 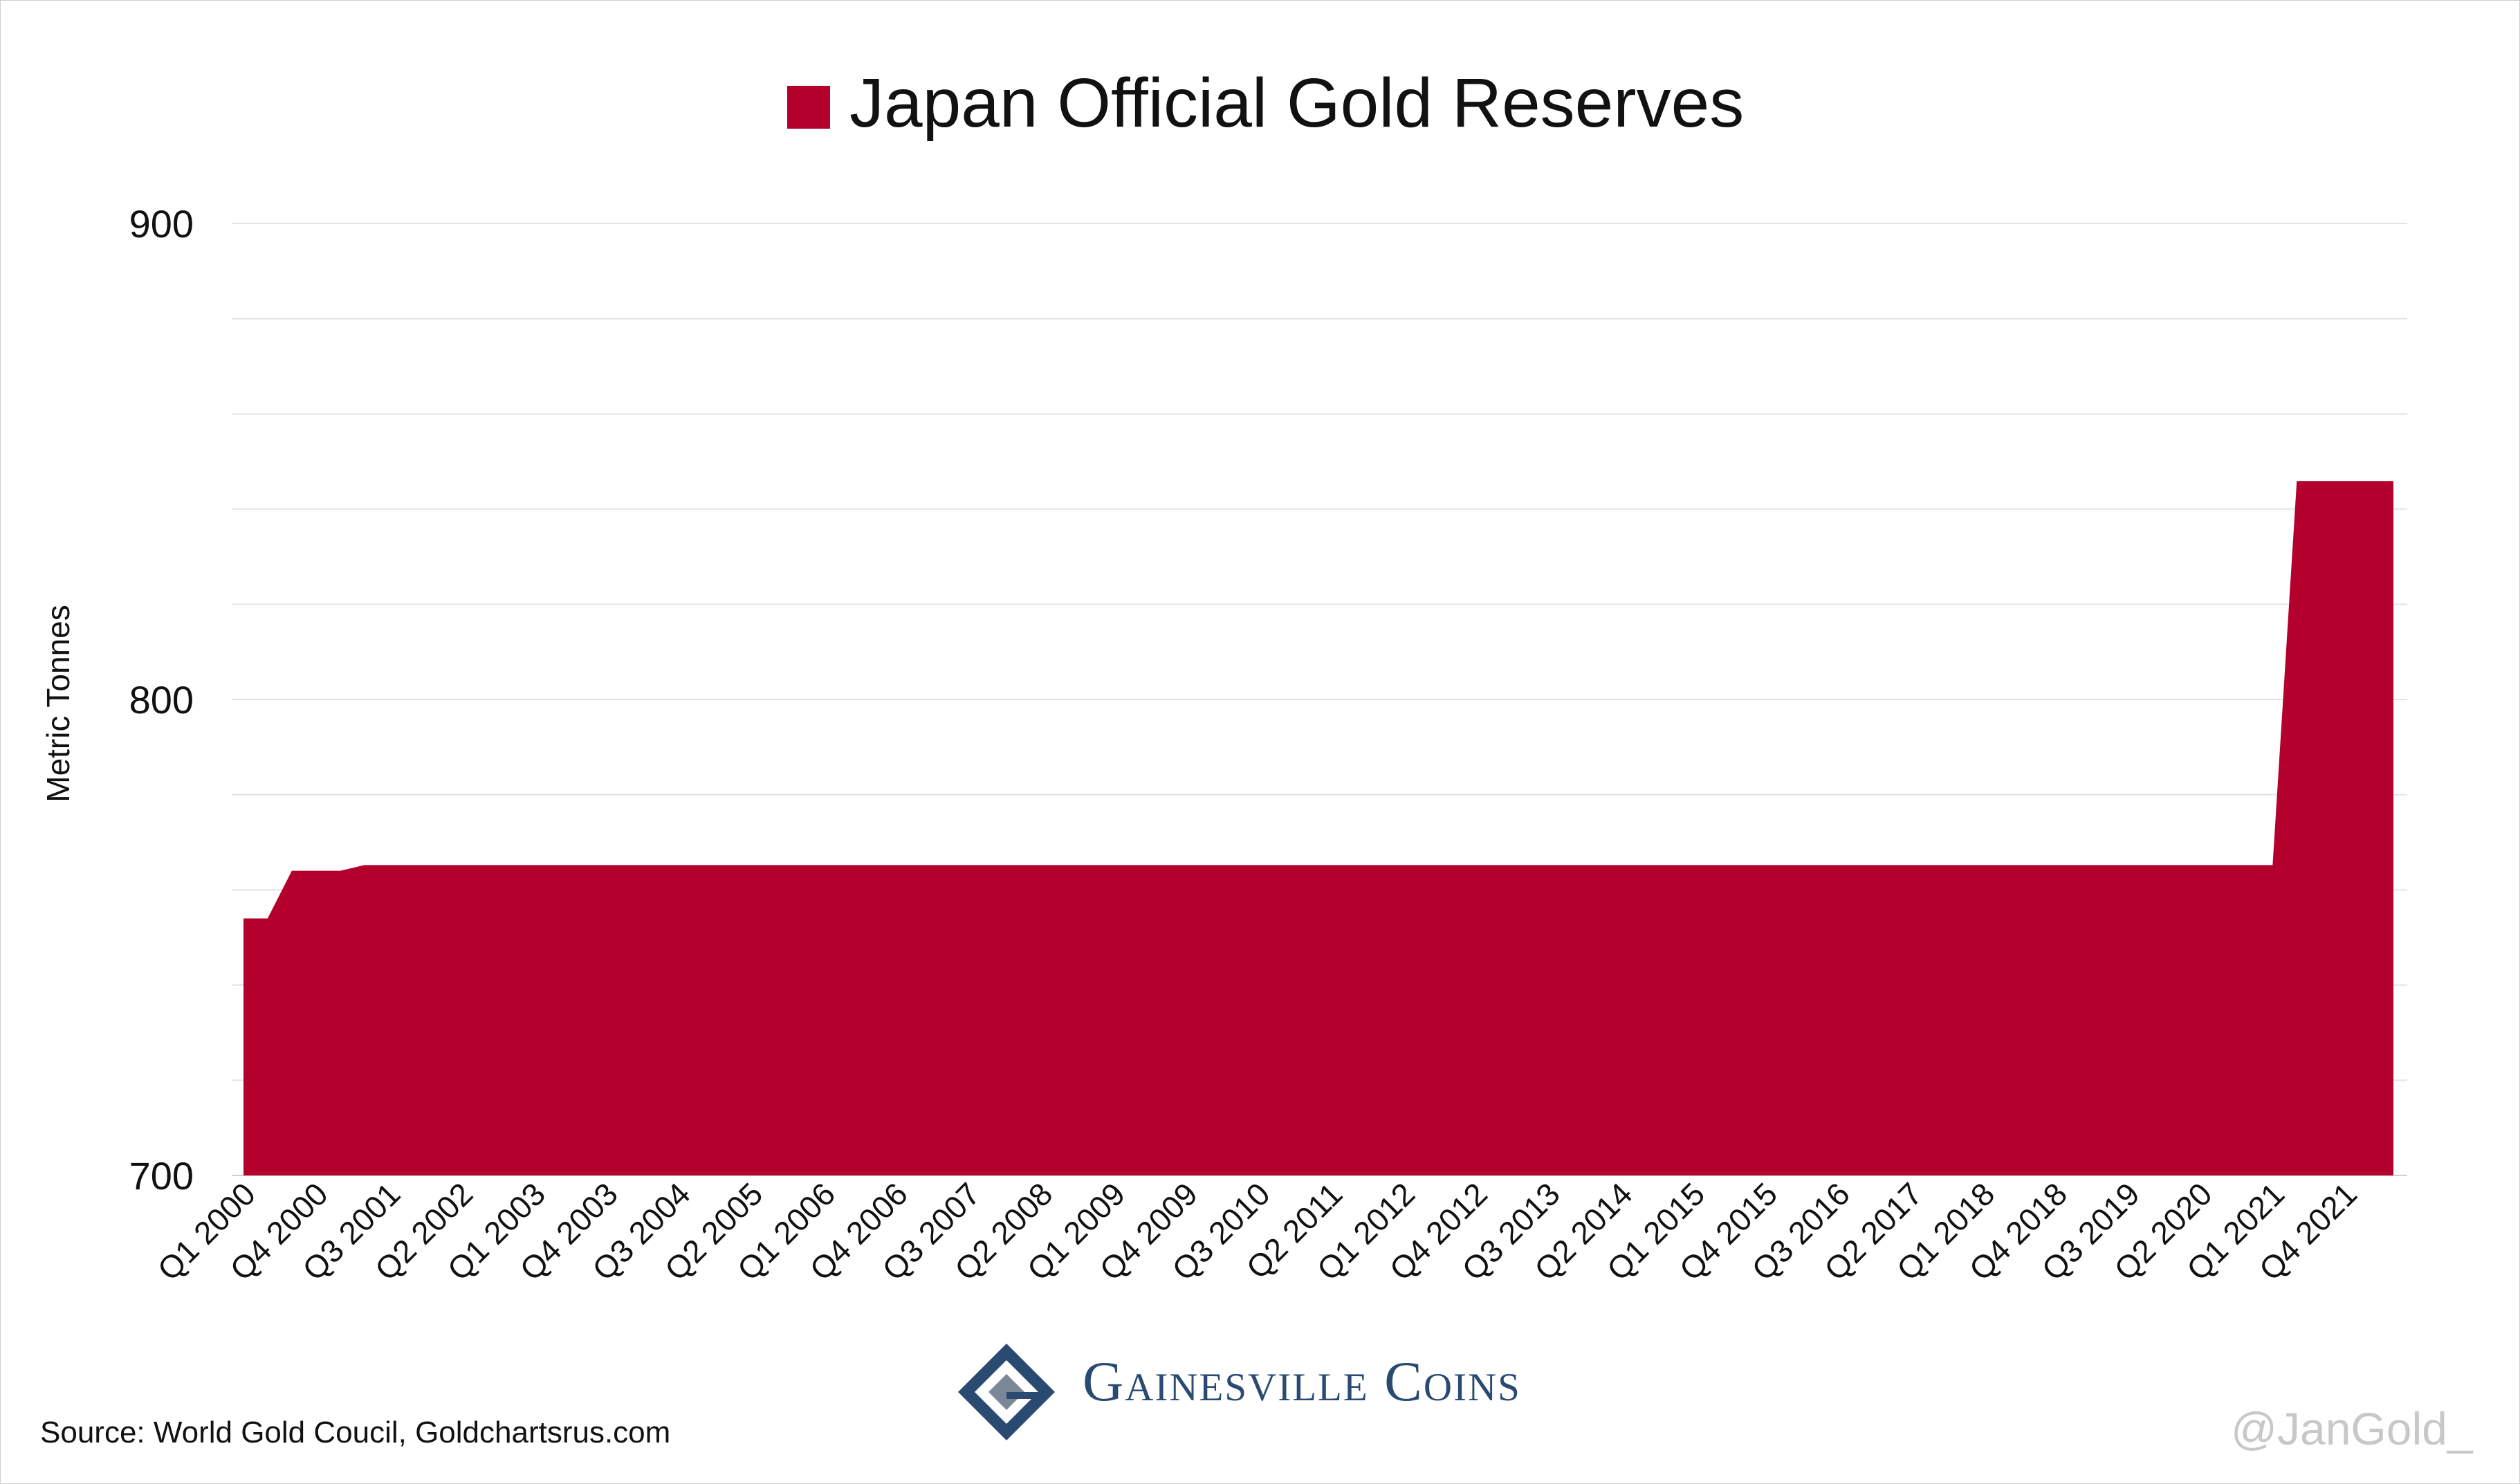 I want to click on author-handle: @JanGold_, so click(x=2352, y=1428).